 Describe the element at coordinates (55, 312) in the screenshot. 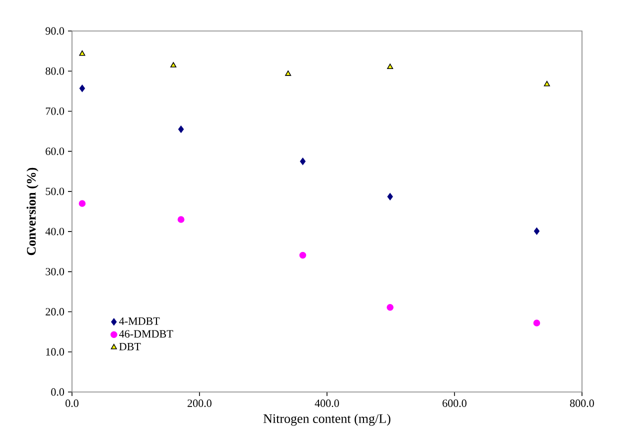

I see `y-tick-label: 20.0` at that location.